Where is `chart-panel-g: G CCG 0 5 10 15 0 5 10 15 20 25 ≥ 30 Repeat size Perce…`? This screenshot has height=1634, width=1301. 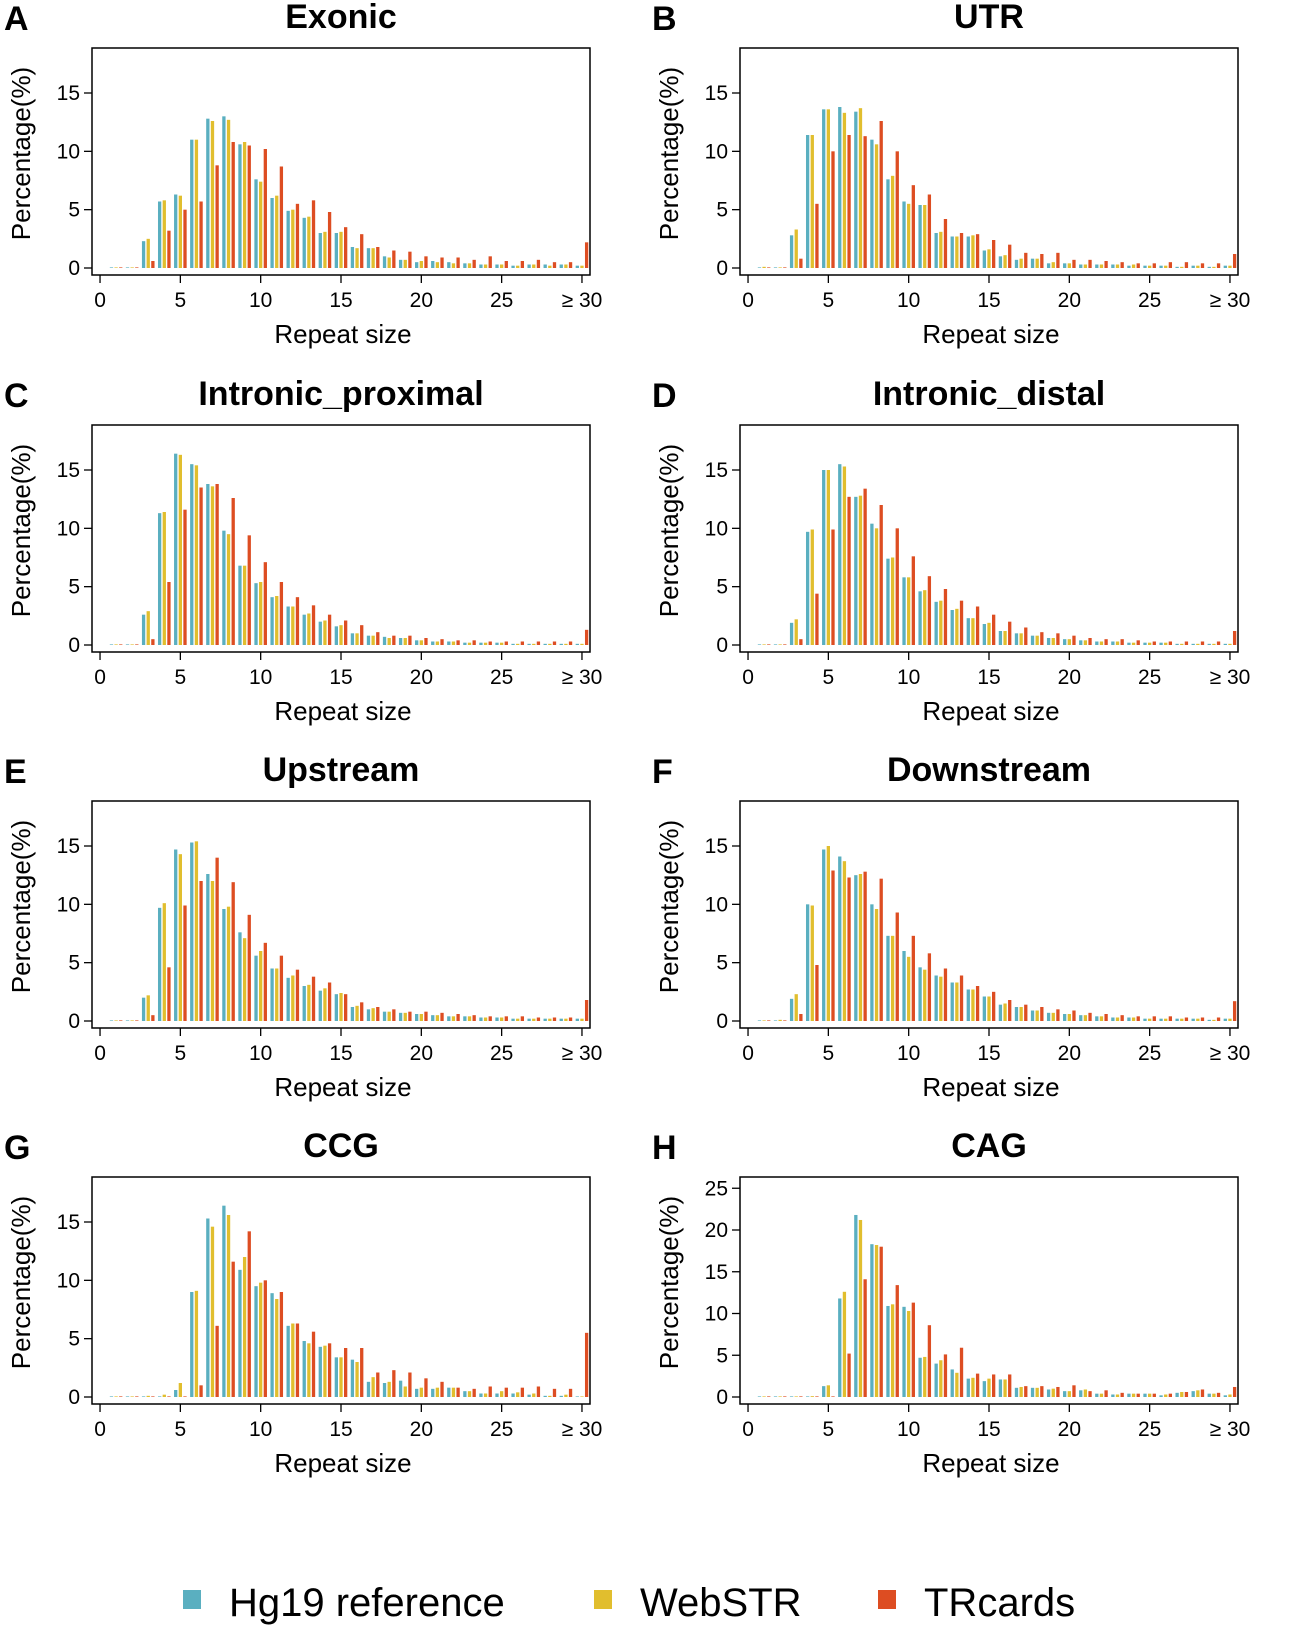
chart-panel-g: G CCG 0 5 10 15 0 5 10 15 20 25 ≥ 30 Repeat size Perce… is located at coordinates (303, 1302).